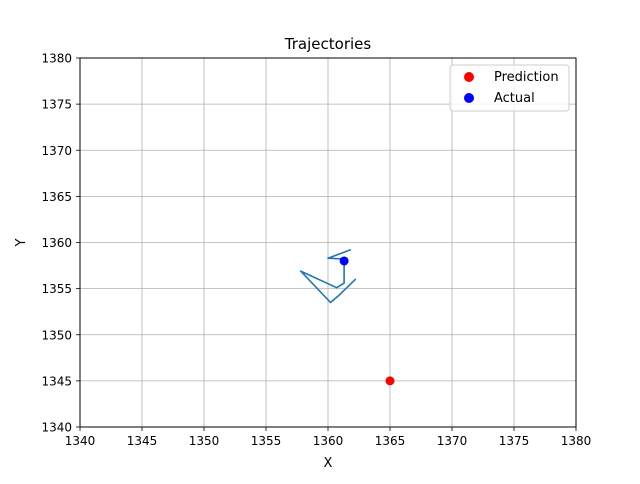 The height and width of the screenshot is (484, 640). What do you see at coordinates (514, 441) in the screenshot?
I see `x-tick-label: 1375` at bounding box center [514, 441].